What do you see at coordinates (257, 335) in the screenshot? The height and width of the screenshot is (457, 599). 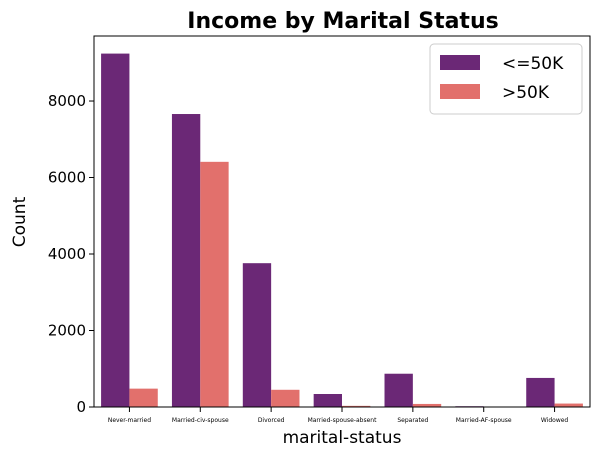 I see `bar-le50k-divorced` at bounding box center [257, 335].